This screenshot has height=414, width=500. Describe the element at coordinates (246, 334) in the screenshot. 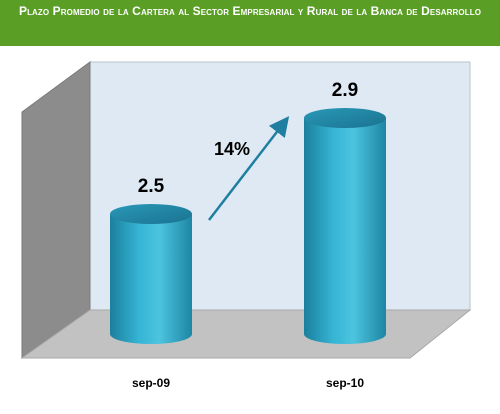

I see `chart-floor` at that location.